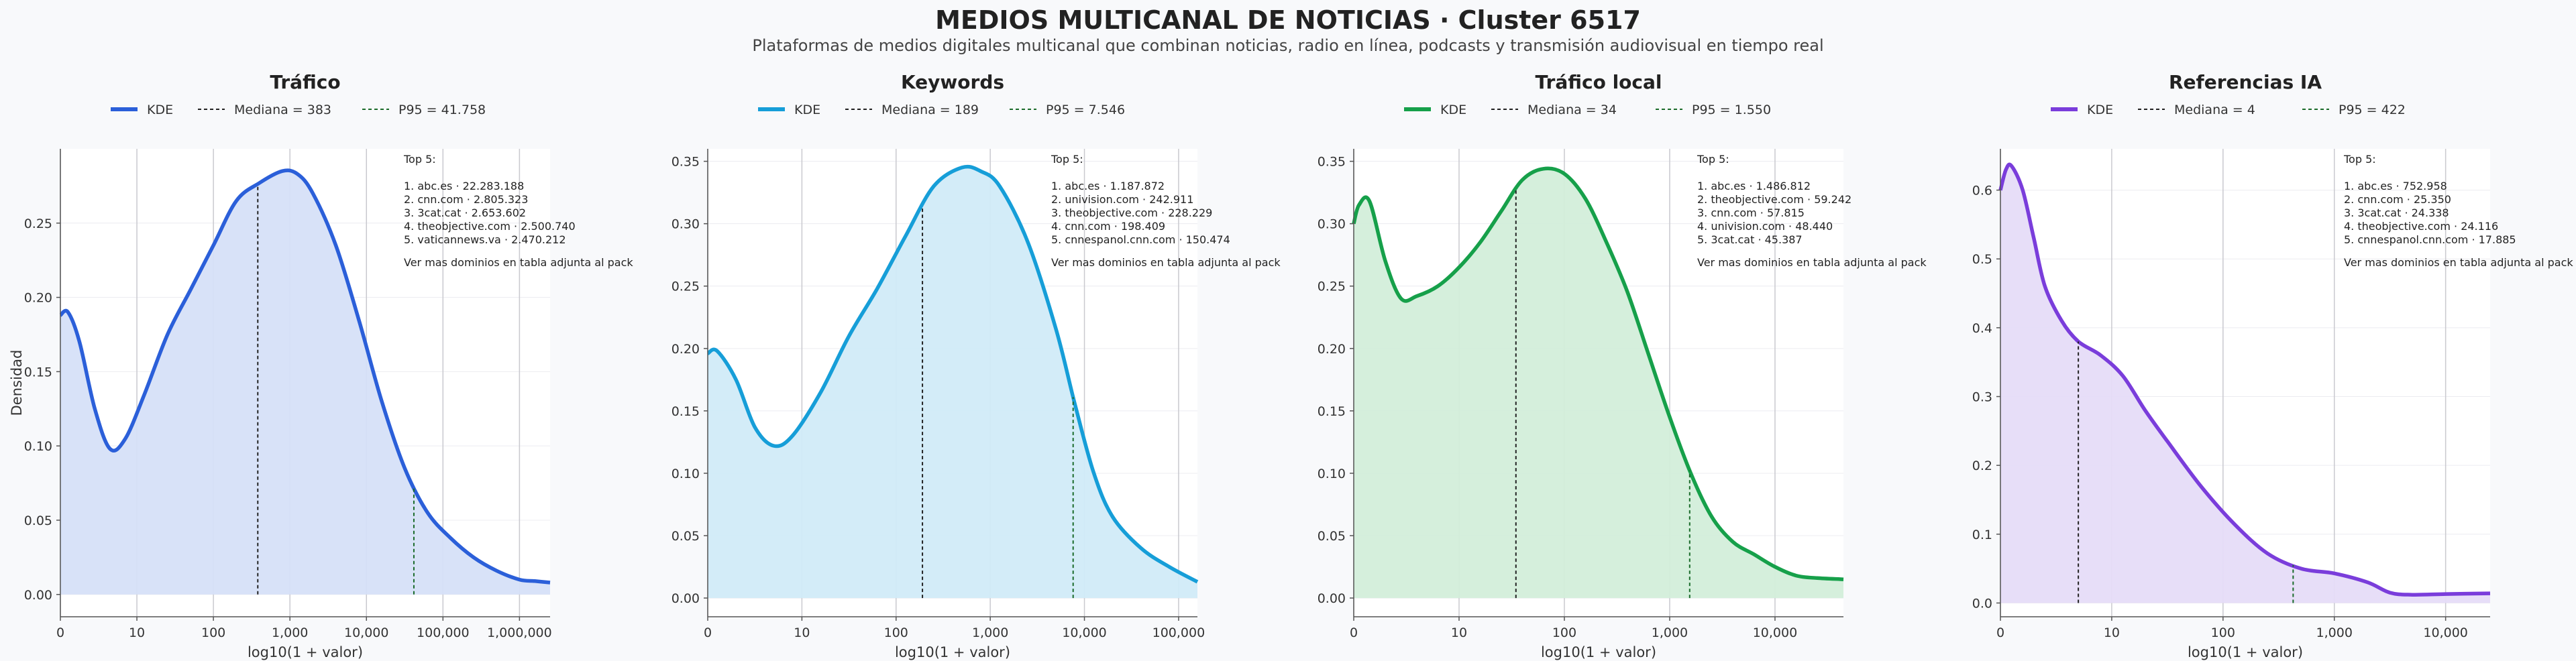  Describe the element at coordinates (1774, 200) in the screenshot. I see `top5-item: 2. theobjective.com · 59.242` at that location.